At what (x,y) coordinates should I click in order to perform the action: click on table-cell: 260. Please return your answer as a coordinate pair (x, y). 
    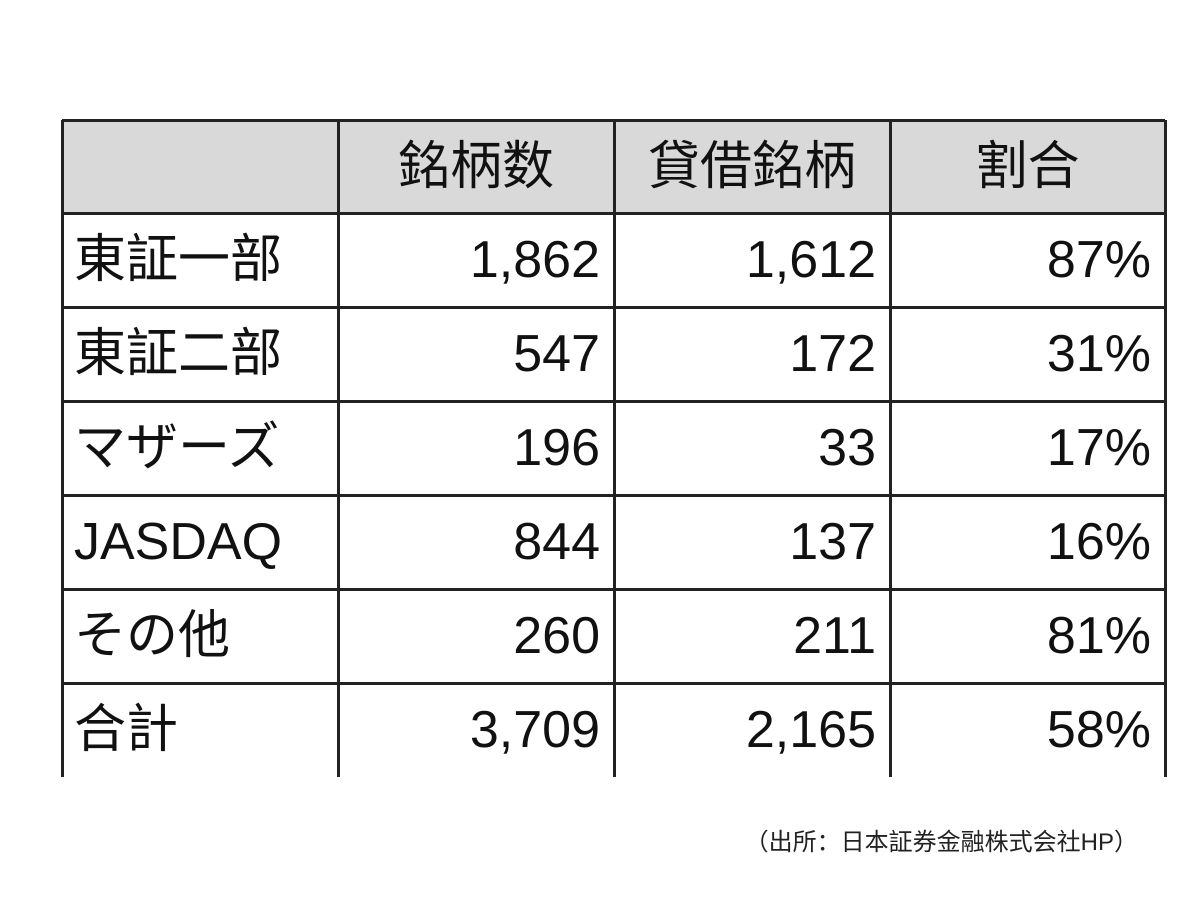
    Looking at the image, I should click on (556, 636).